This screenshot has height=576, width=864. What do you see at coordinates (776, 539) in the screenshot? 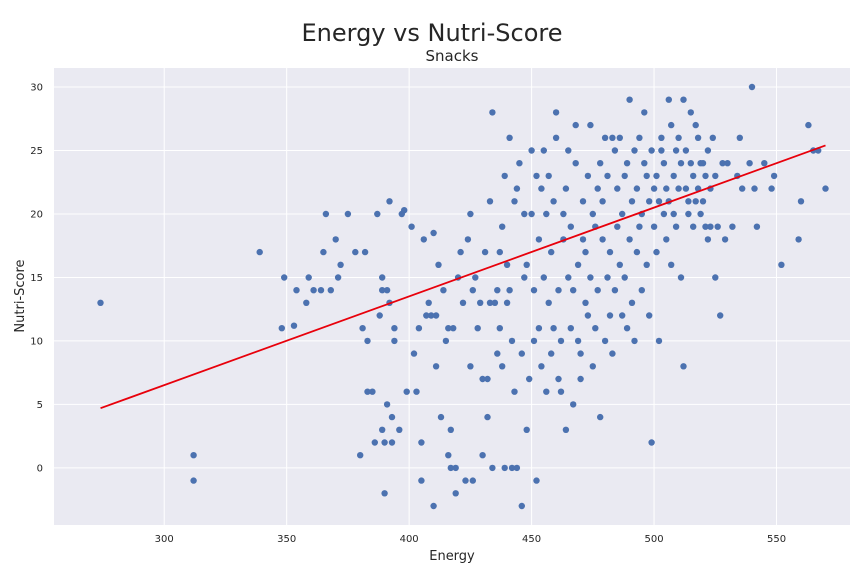
I see `x-tick-label: 550` at bounding box center [776, 539].